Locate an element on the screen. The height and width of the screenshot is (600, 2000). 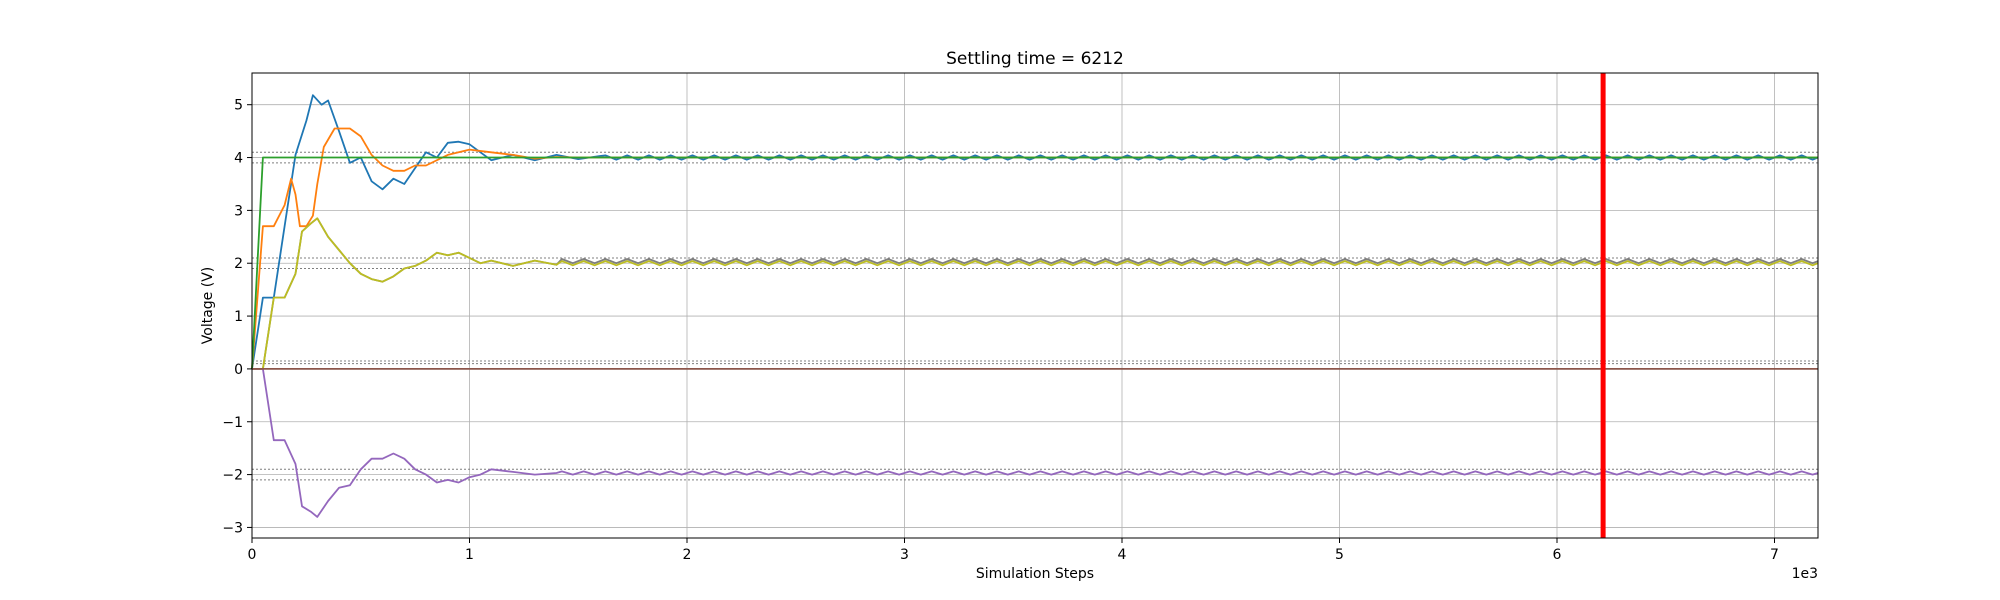
x-tick-label: 2 is located at coordinates (687, 555).